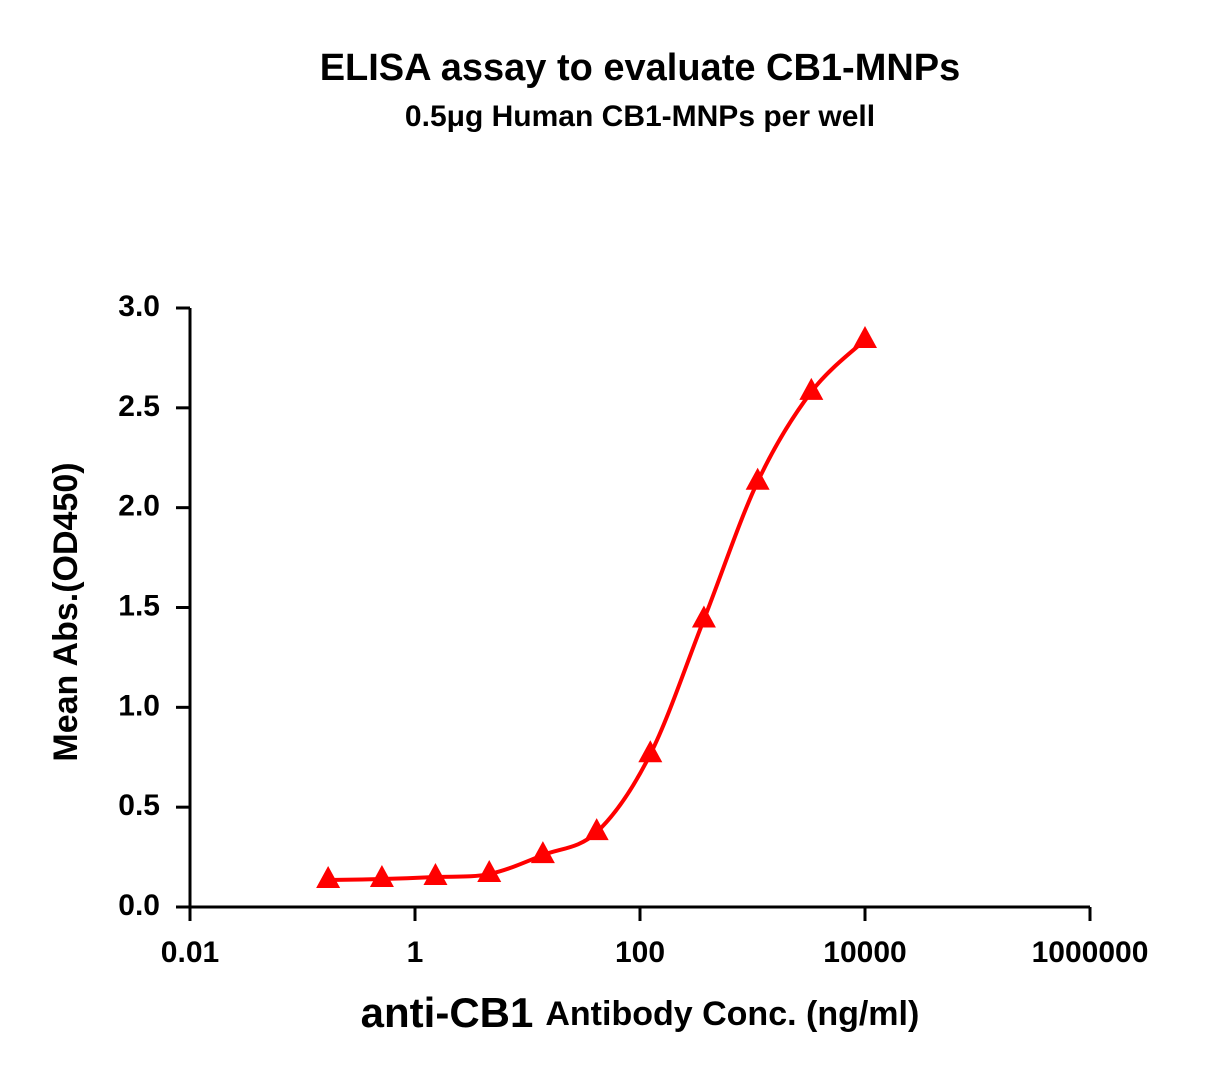 This screenshot has width=1217, height=1086. What do you see at coordinates (447, 1012) in the screenshot?
I see `x-axis-label-main: anti-CB1` at bounding box center [447, 1012].